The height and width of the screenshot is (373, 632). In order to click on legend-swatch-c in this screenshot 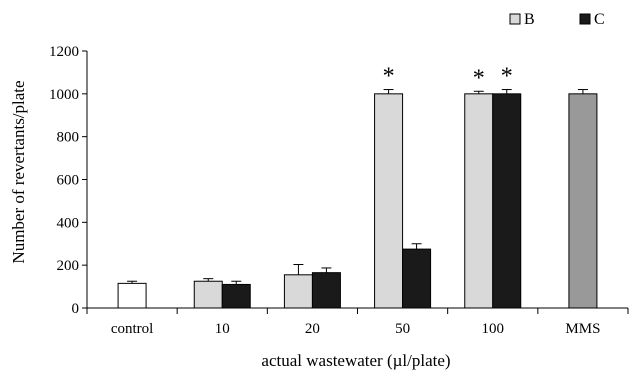, I will do `click(585, 19)`.